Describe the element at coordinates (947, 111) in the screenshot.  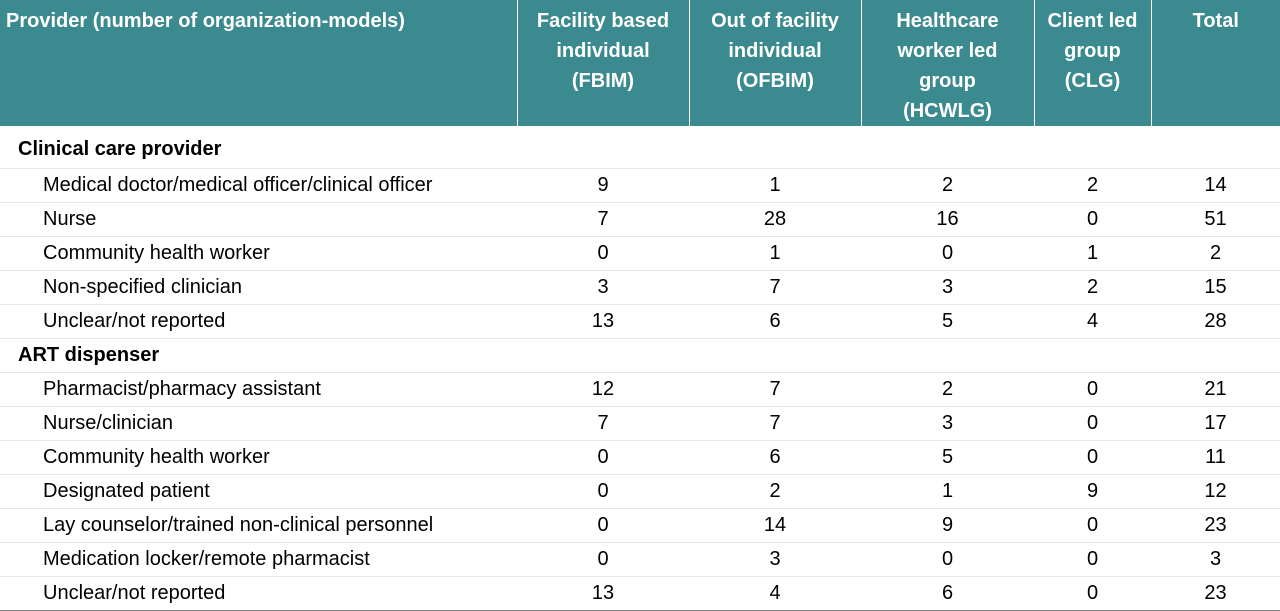
I see `header-line: (HCWLG)` at that location.